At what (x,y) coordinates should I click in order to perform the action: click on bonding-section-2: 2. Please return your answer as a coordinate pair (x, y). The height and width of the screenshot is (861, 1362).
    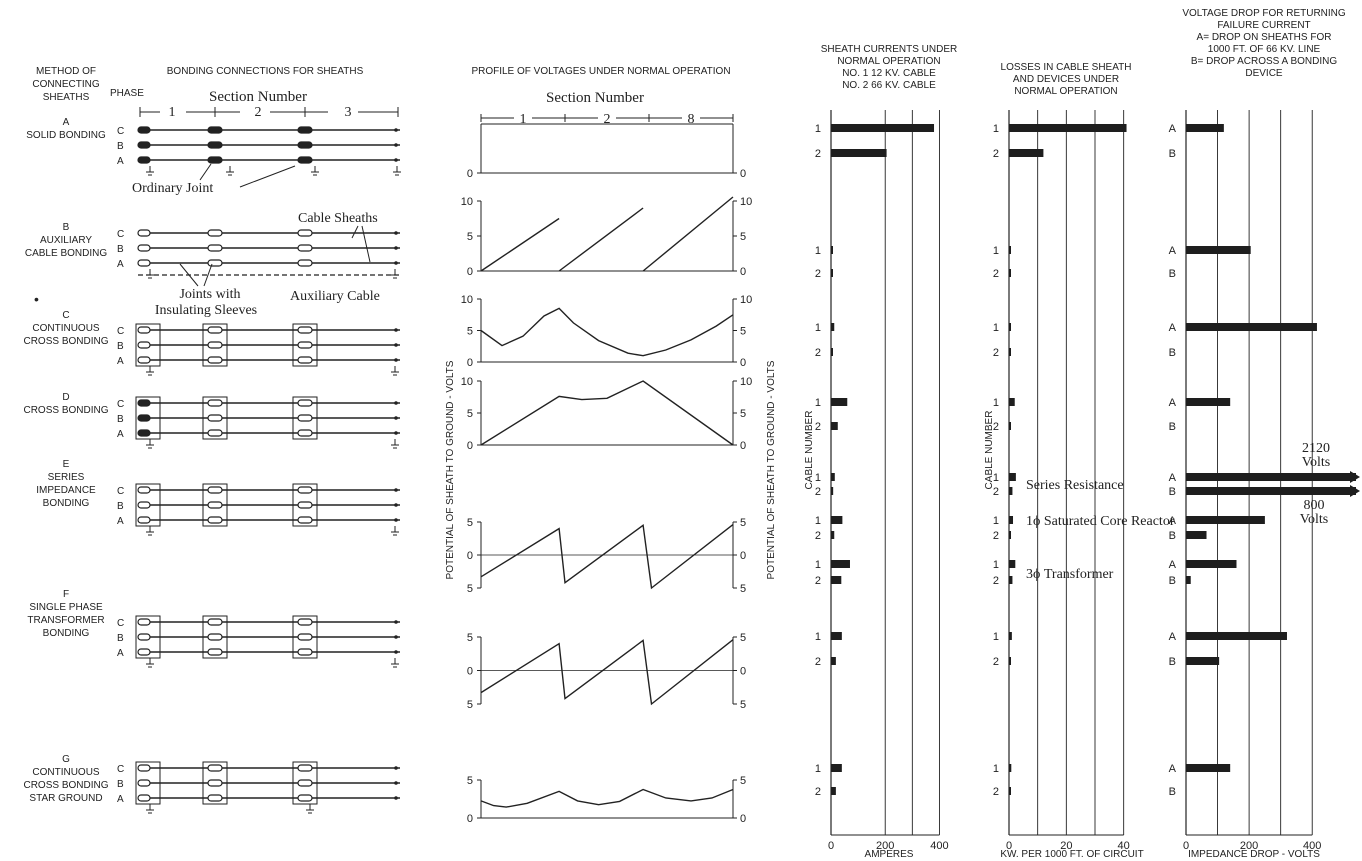
    Looking at the image, I should click on (258, 112).